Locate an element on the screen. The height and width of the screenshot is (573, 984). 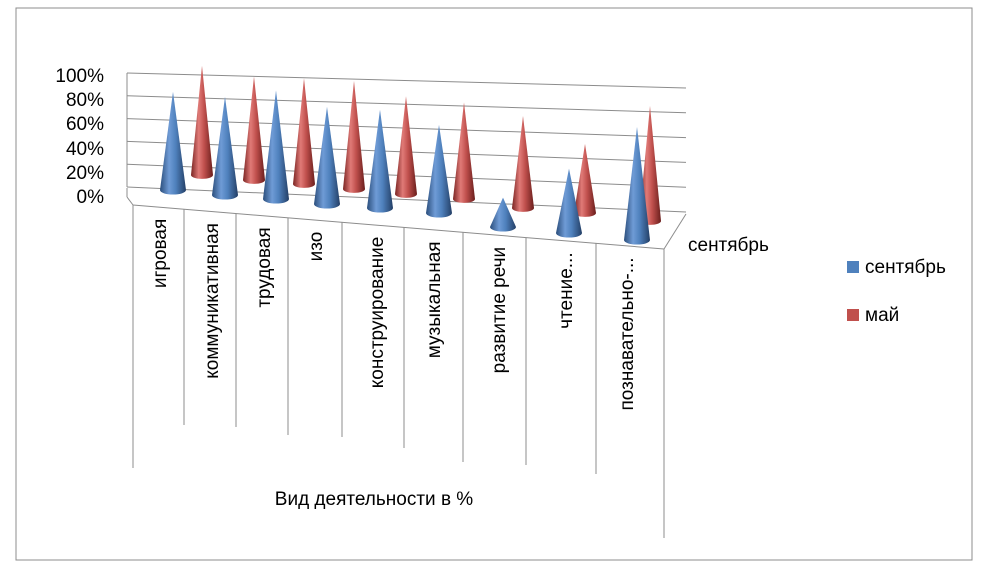
y-tick-label: 20% is located at coordinates (85, 173).